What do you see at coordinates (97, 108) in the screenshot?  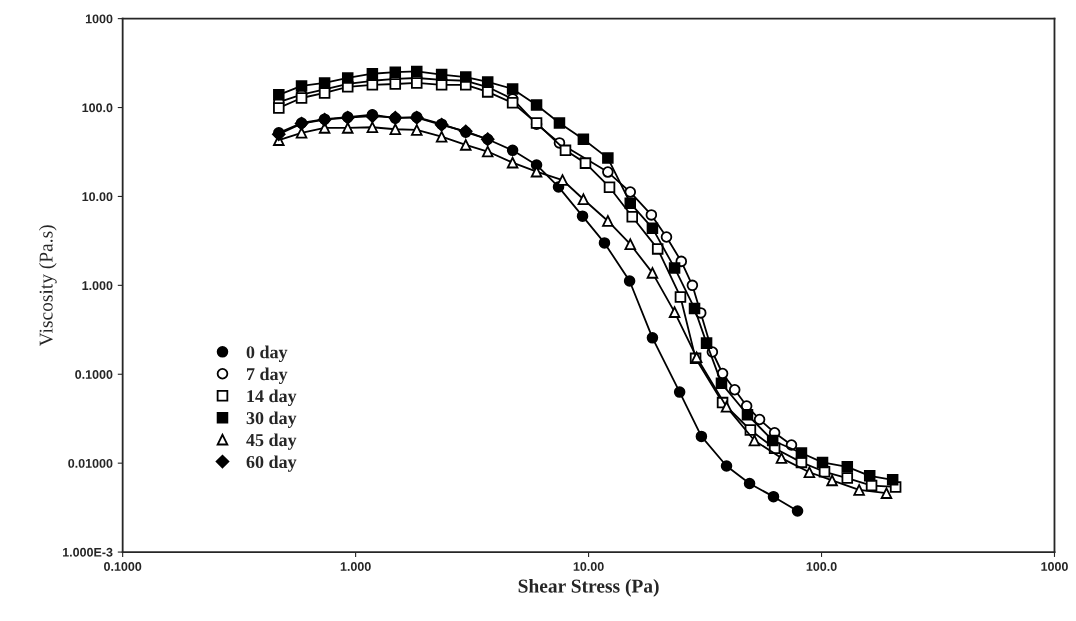 I see `y-tick-label: 100.0` at bounding box center [97, 108].